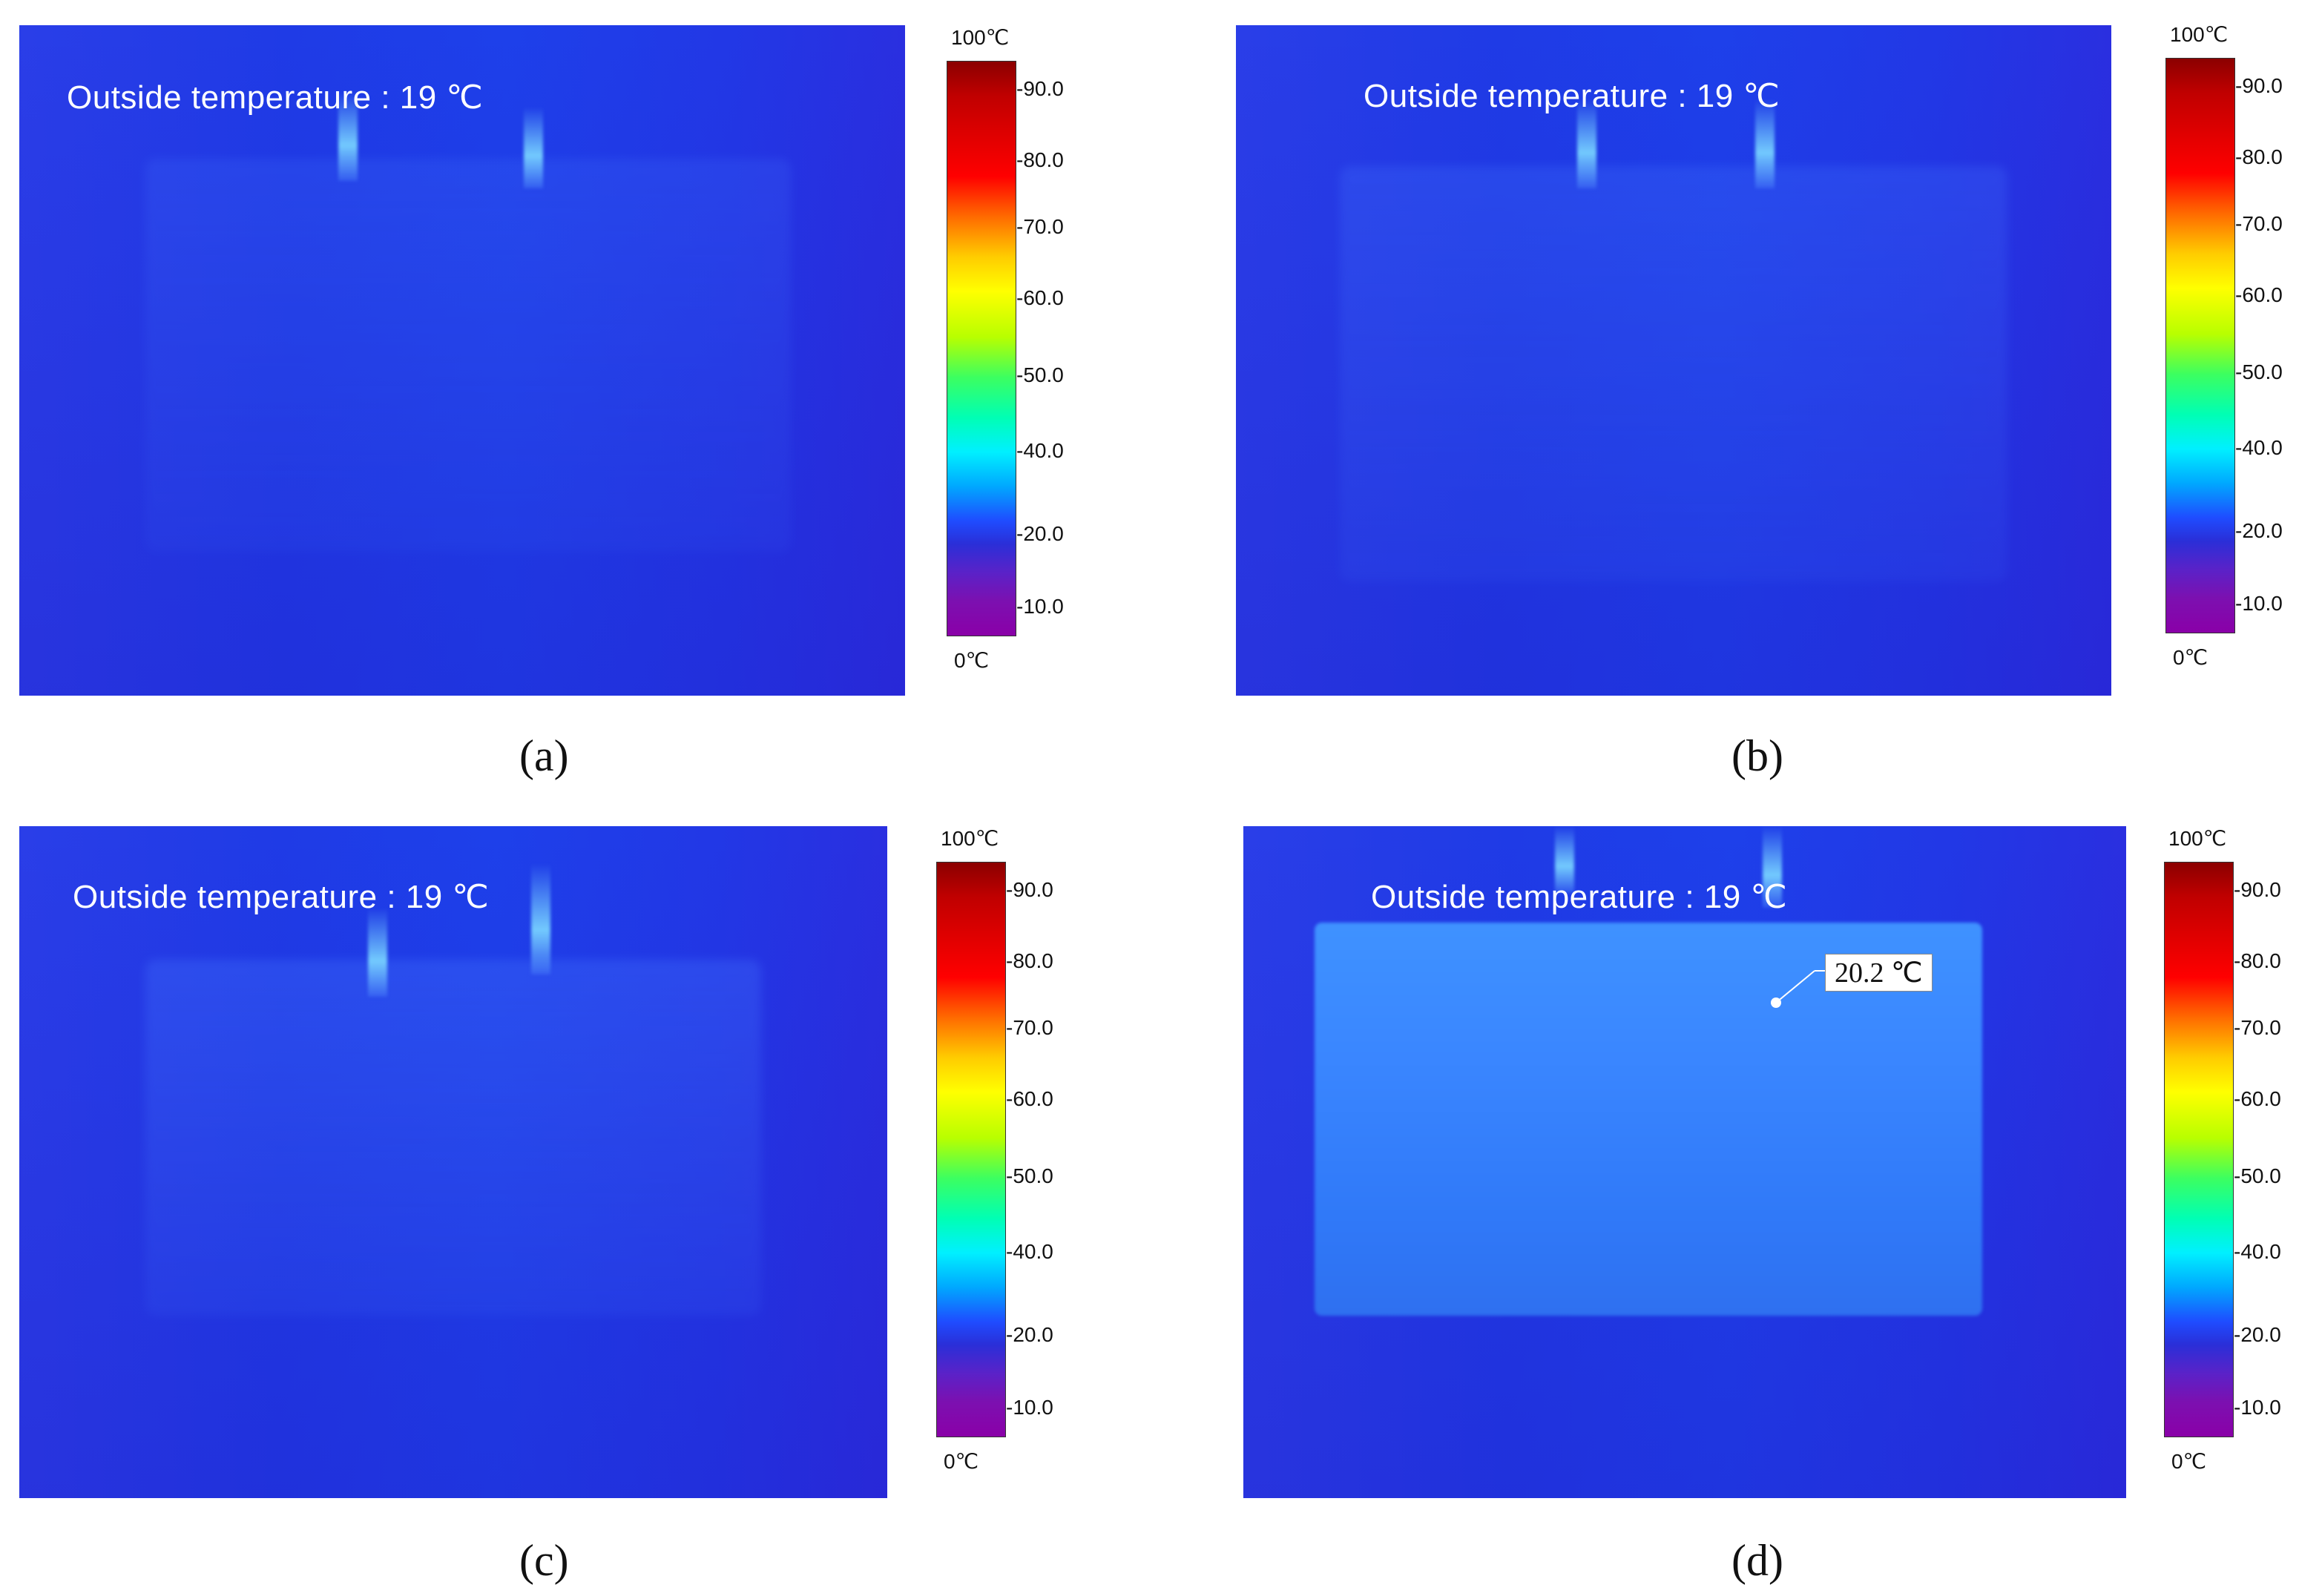 The width and height of the screenshot is (2299, 1596). I want to click on panel-label: (a), so click(544, 755).